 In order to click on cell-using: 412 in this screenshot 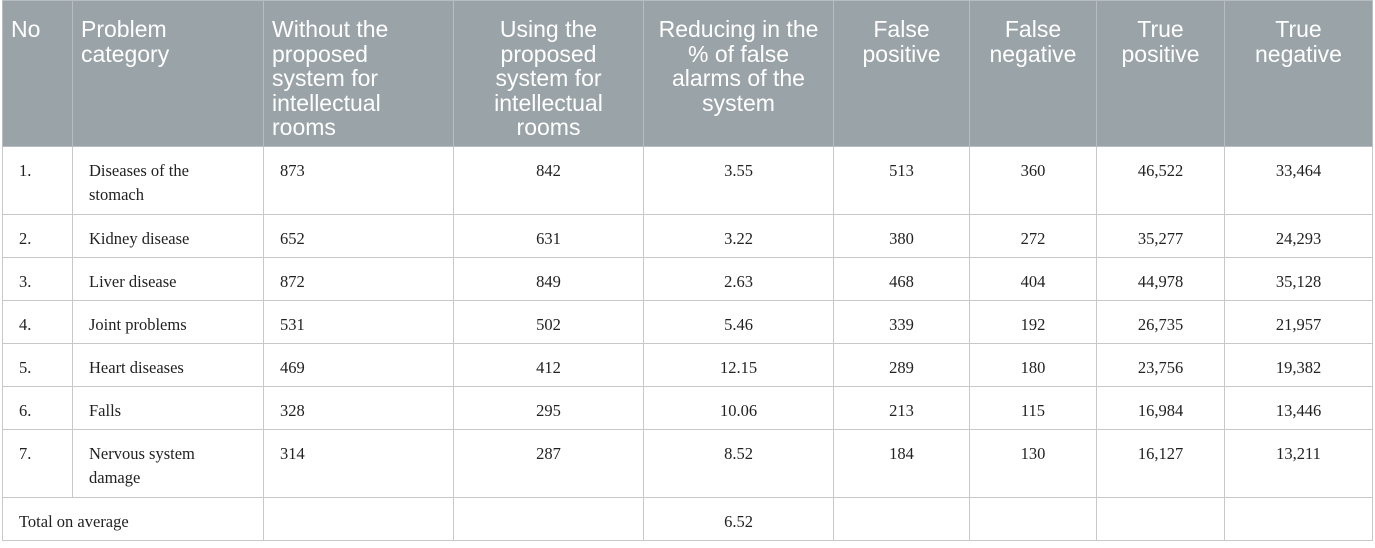, I will do `click(548, 364)`.